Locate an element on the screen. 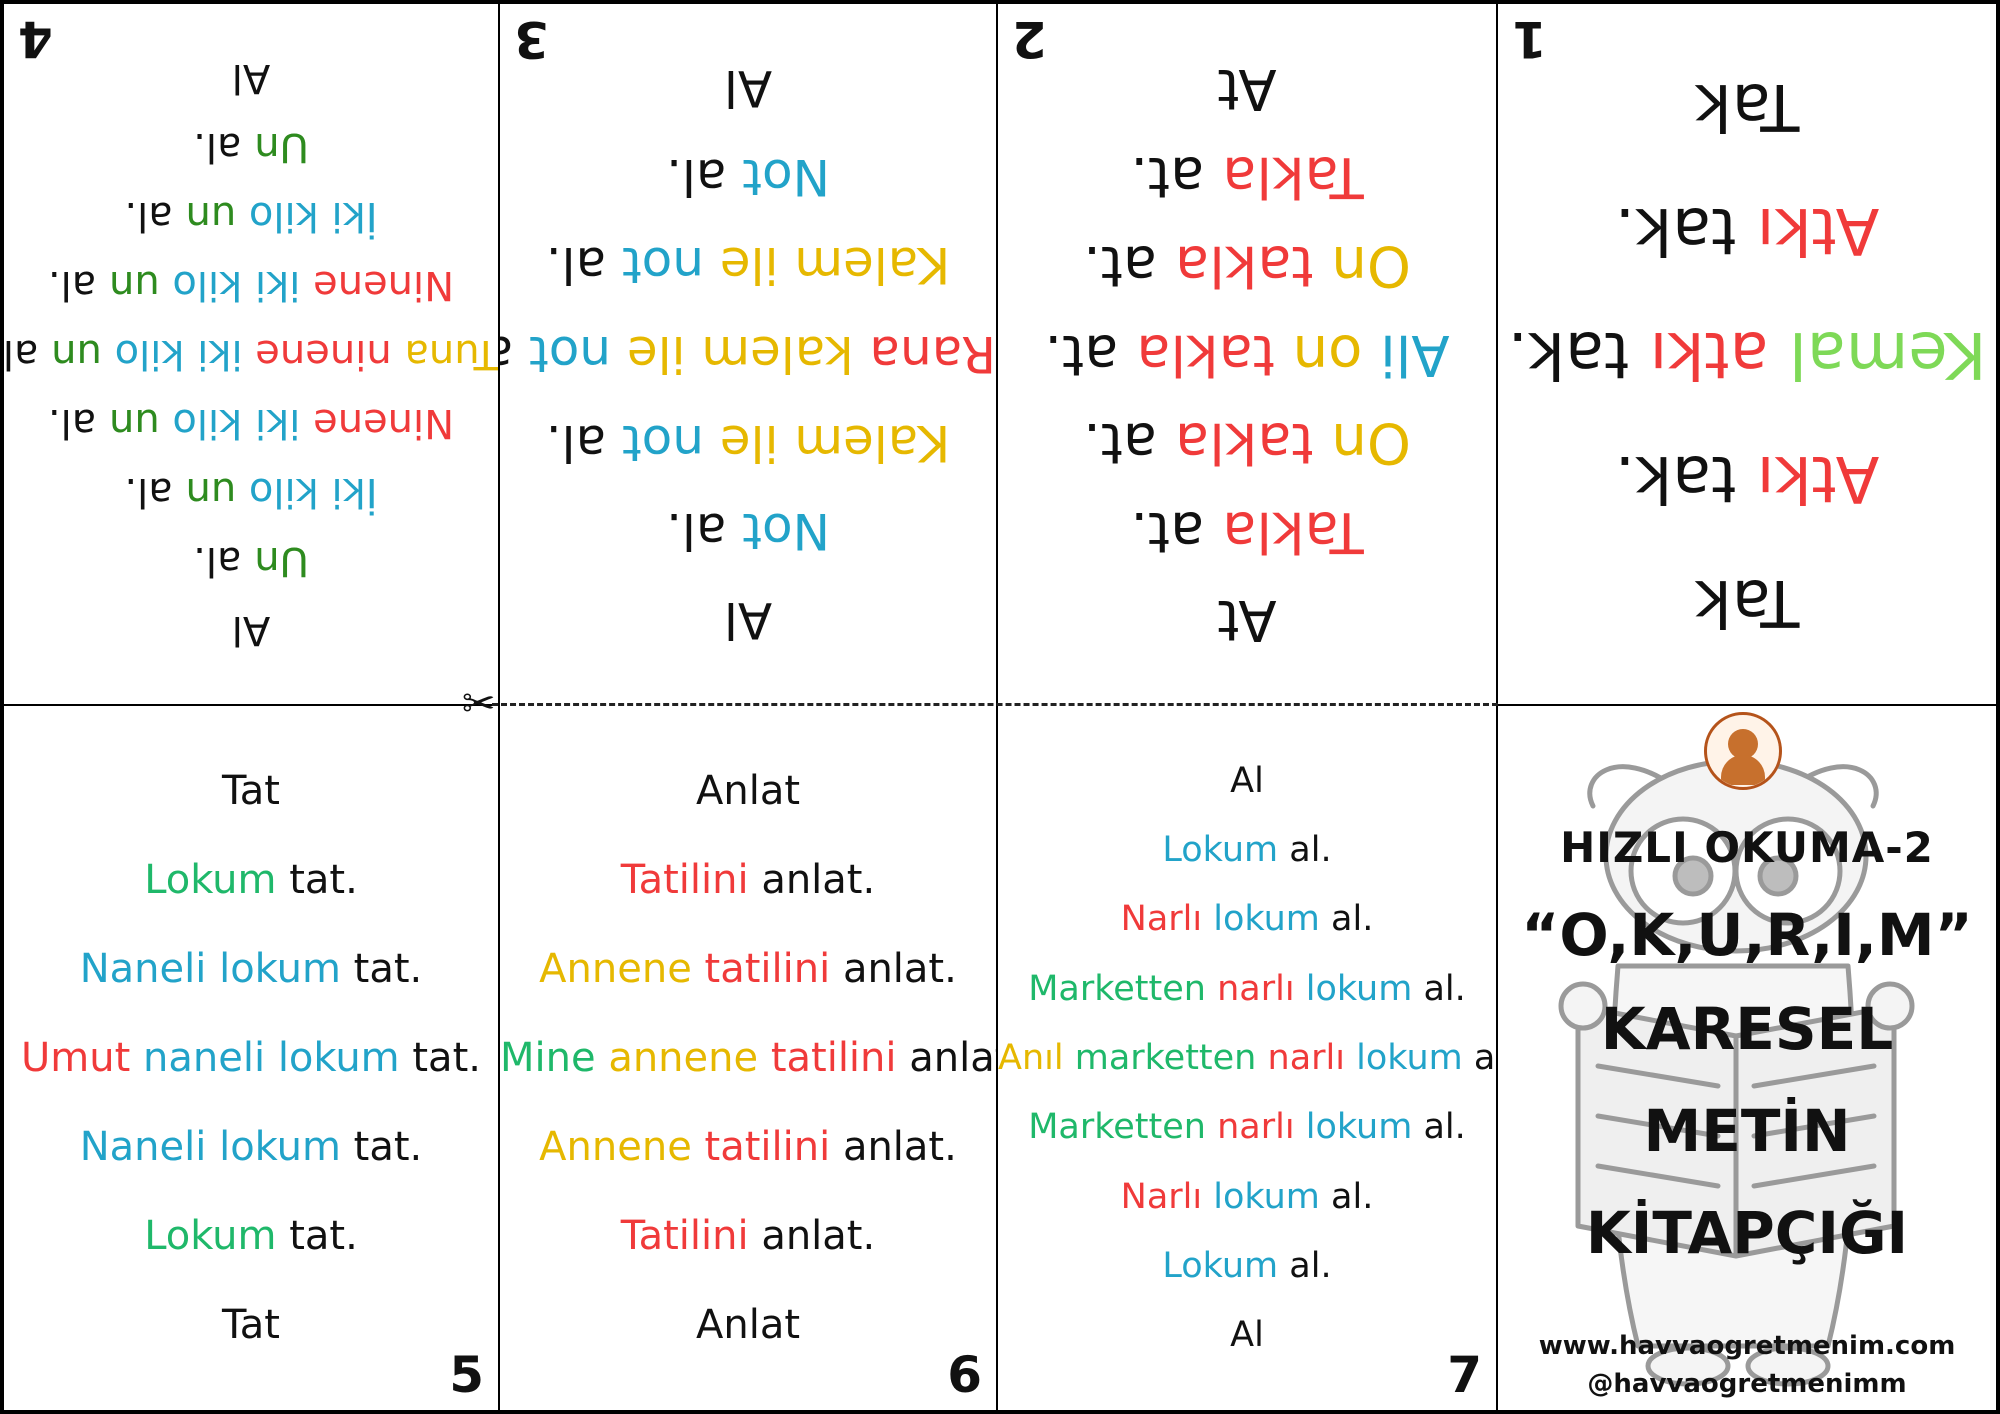  scissors-icon: ✂ is located at coordinates (479, 704).